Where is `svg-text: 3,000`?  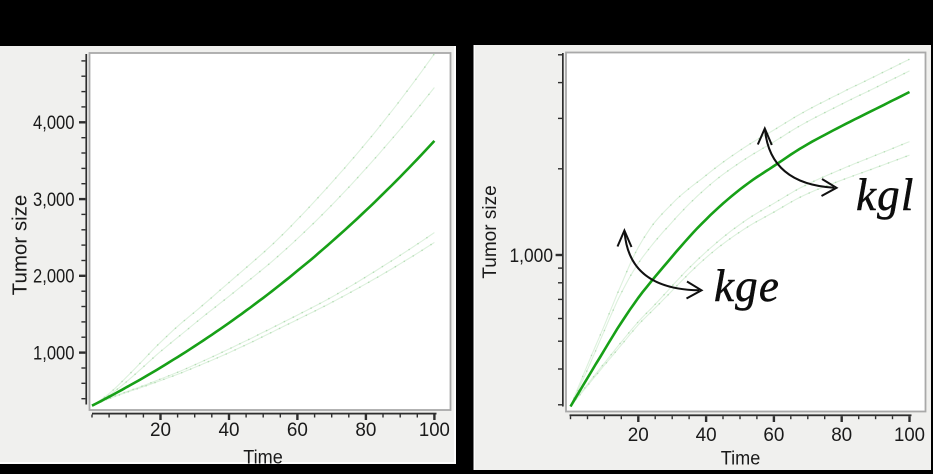
svg-text: 3,000 is located at coordinates (54, 200).